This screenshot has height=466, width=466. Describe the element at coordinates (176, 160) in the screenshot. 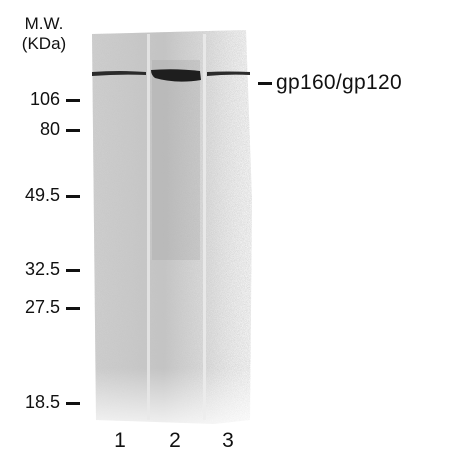

I see `lane-2-smear` at that location.